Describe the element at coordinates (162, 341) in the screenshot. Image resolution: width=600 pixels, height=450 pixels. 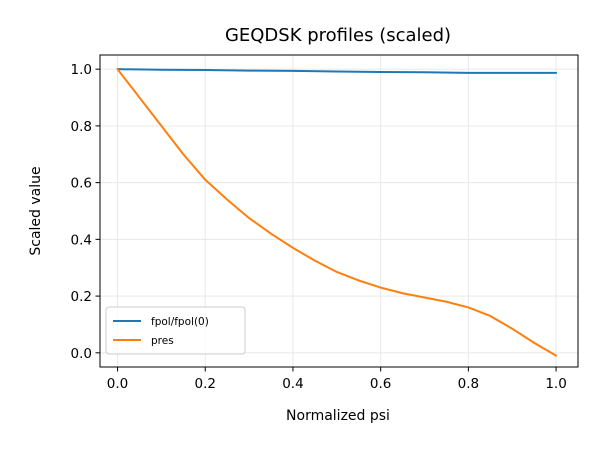
I see `legend-label-1: pres` at that location.